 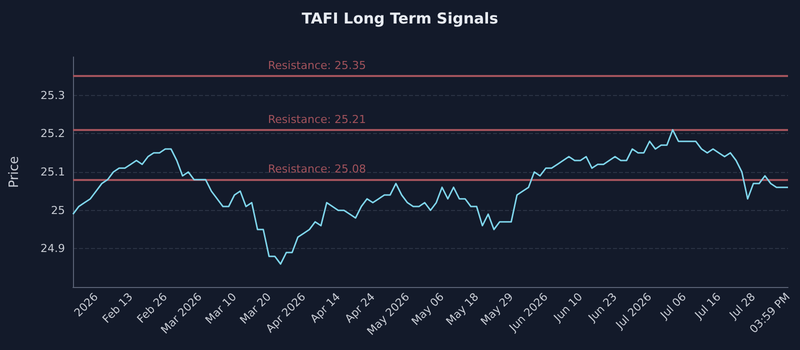 What do you see at coordinates (673, 306) in the screenshot?
I see `x-tick-label: Jul 06` at bounding box center [673, 306].